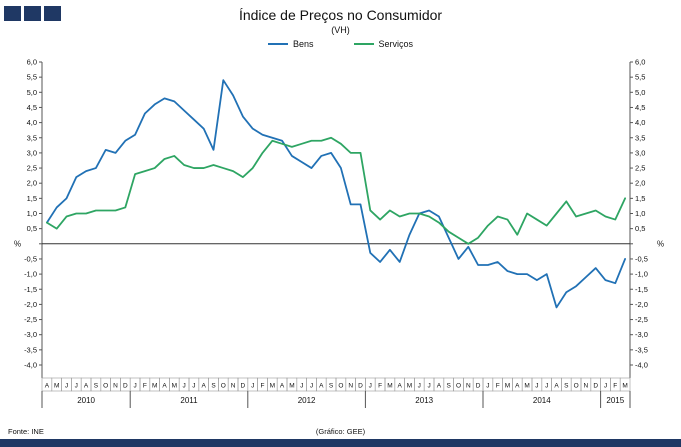 The width and height of the screenshot is (681, 447). Describe the element at coordinates (189, 400) in the screenshot. I see `svg-text: 2011` at that location.